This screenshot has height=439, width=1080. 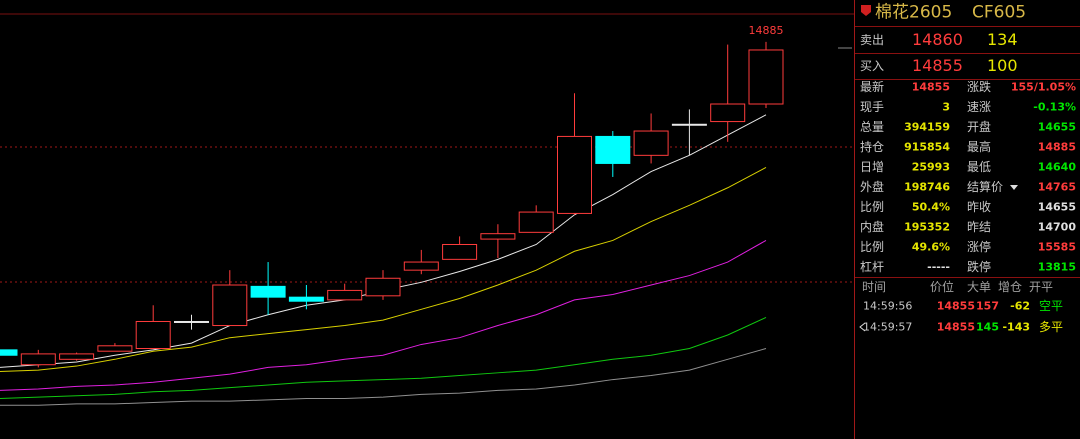 I want to click on quote-label: 外盘, so click(x=872, y=187).